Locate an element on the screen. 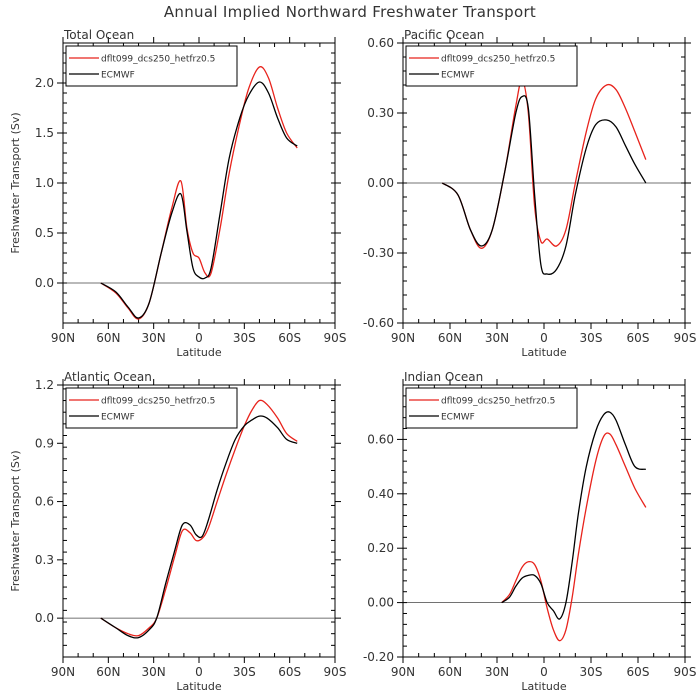 This screenshot has height=700, width=700. y-tick-label: -0.20 is located at coordinates (378, 657).